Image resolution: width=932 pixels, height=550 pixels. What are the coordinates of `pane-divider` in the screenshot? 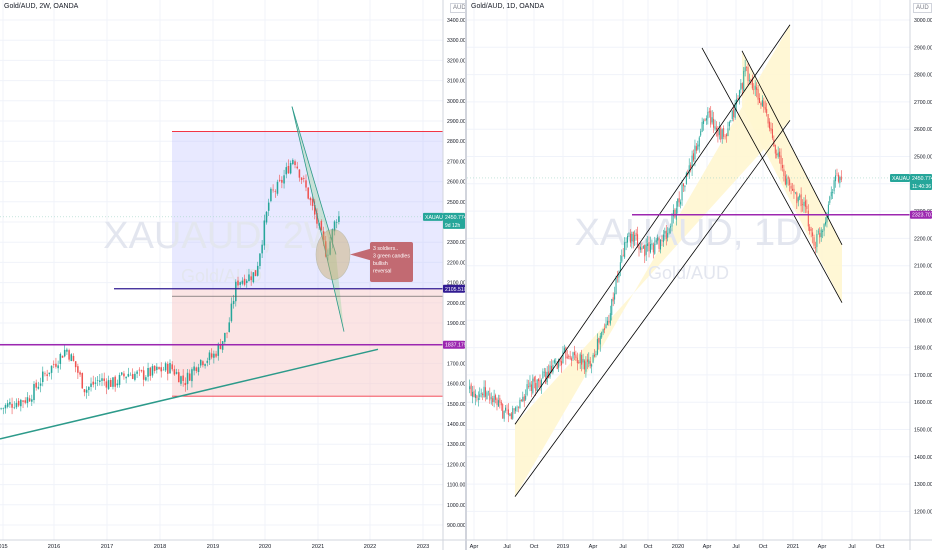 It's located at (466, 275).